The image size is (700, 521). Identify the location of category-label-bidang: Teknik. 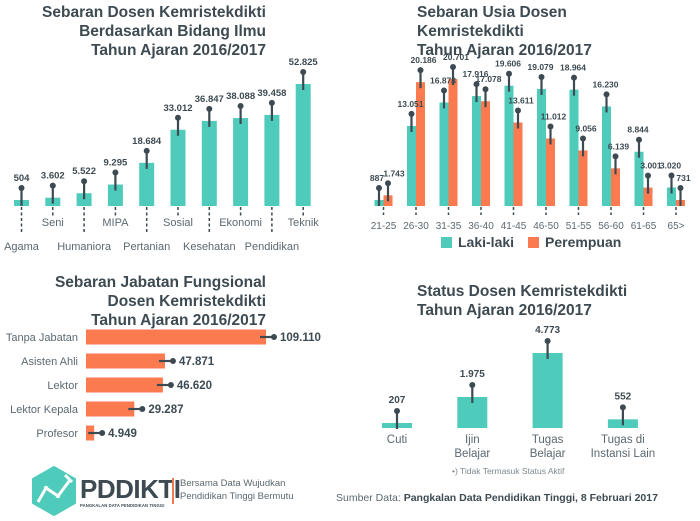
(304, 223).